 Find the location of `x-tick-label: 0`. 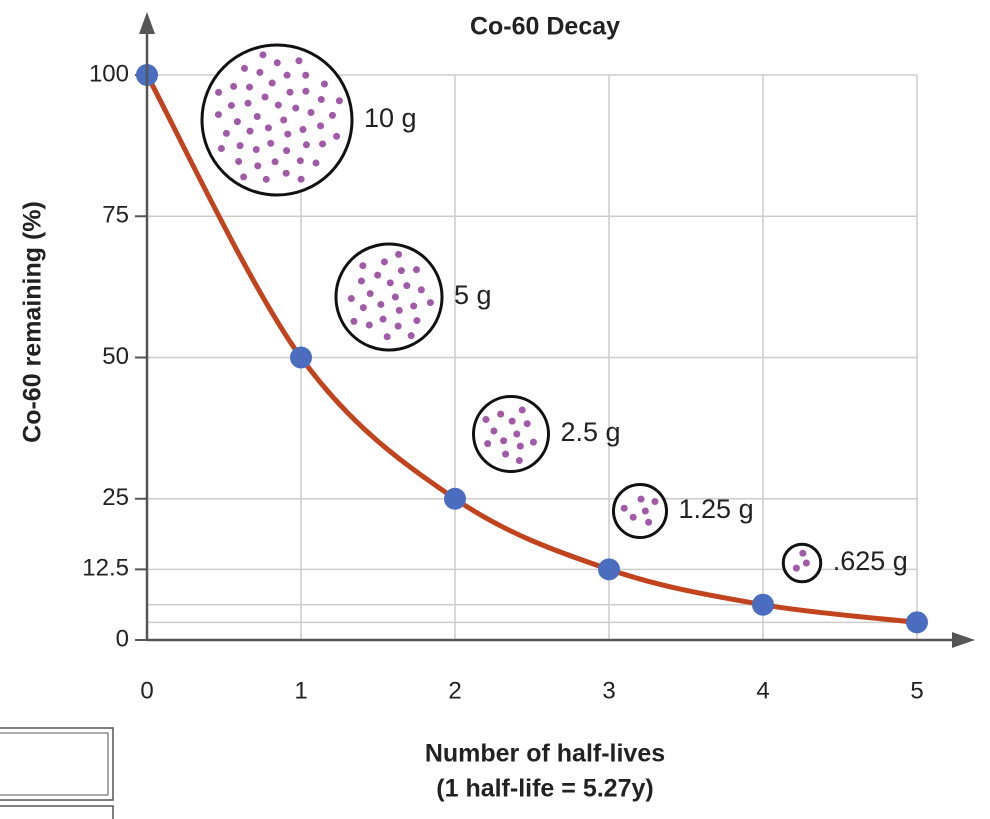

x-tick-label: 0 is located at coordinates (146, 690).